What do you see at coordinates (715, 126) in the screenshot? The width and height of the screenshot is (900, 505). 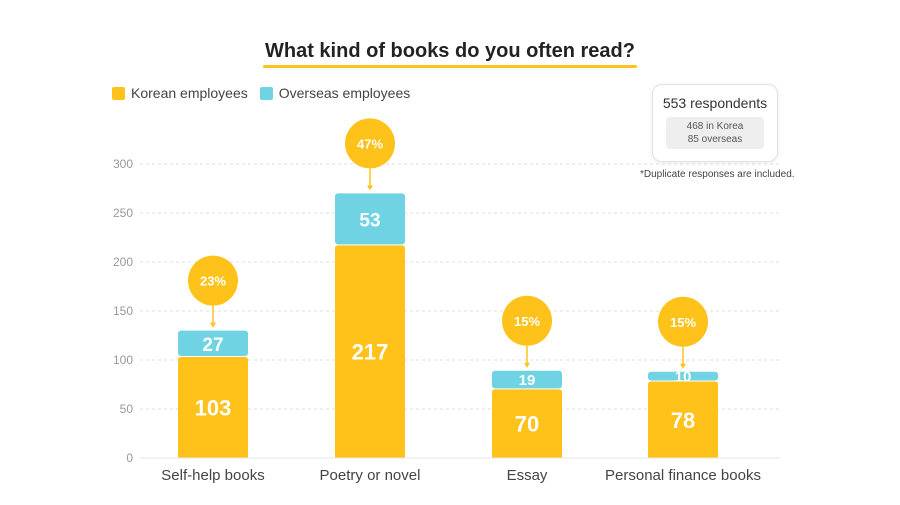 I see `respondents-korea: 468 in Korea` at bounding box center [715, 126].